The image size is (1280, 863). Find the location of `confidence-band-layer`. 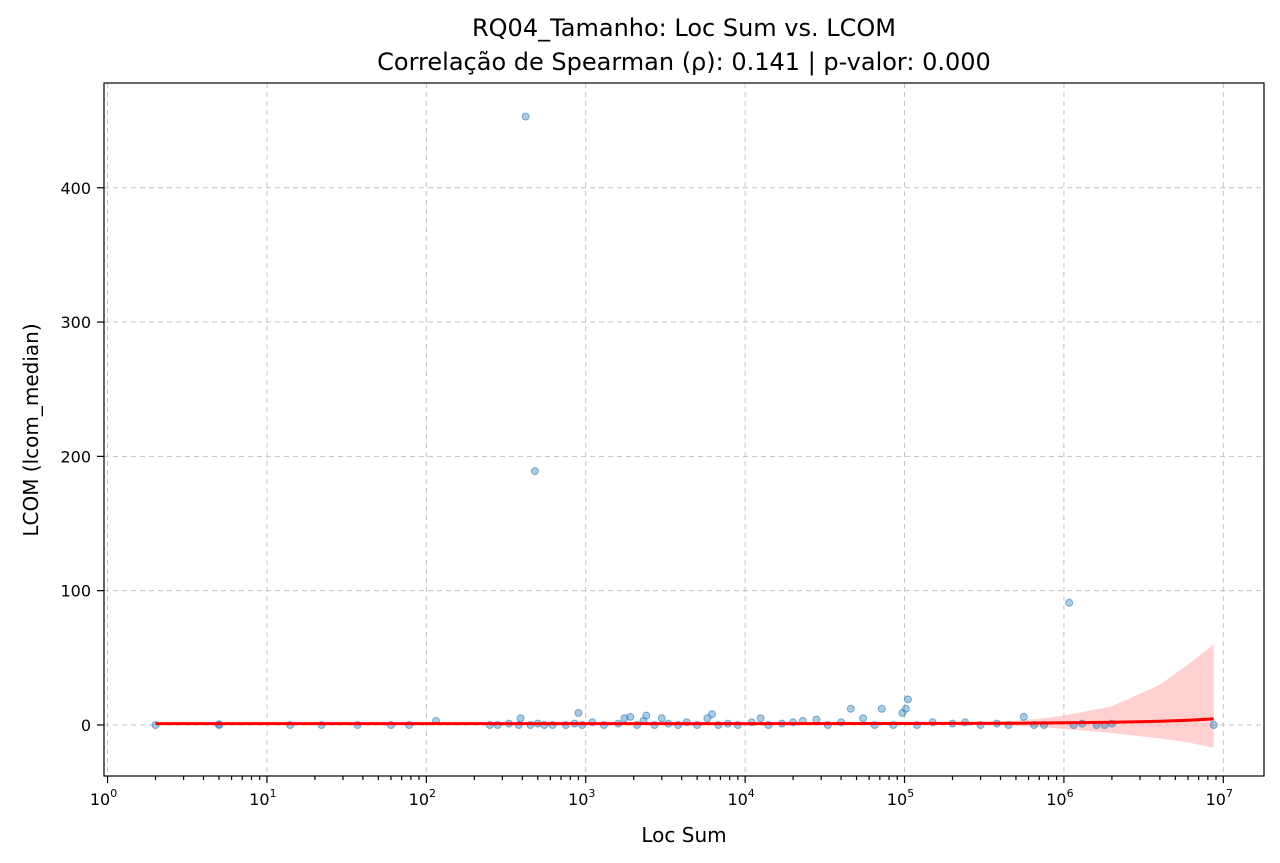

confidence-band-layer is located at coordinates (1107, 696).